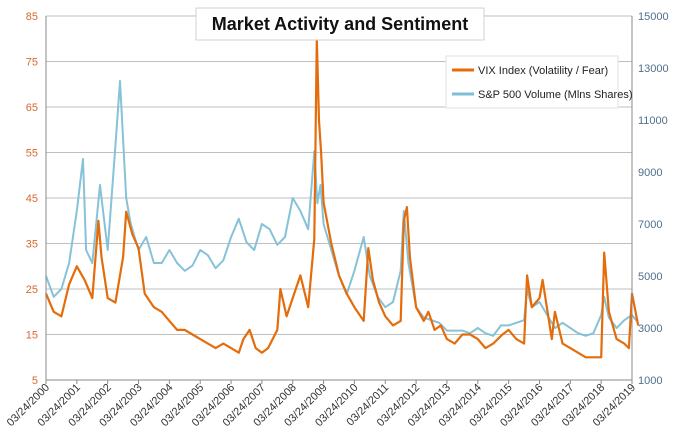 This screenshot has height=448, width=680. What do you see at coordinates (32, 199) in the screenshot?
I see `y-left-tick-label: 45` at bounding box center [32, 199].